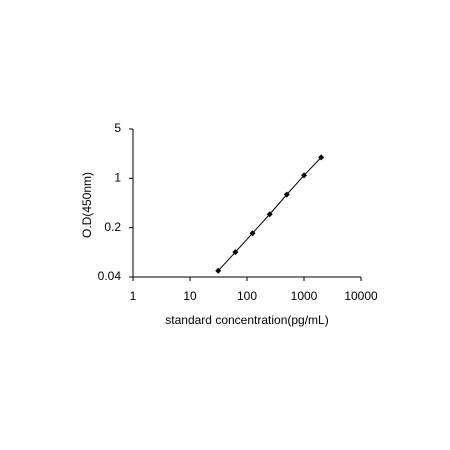 The width and height of the screenshot is (450, 450). I want to click on x-tick-label: 10000, so click(361, 296).